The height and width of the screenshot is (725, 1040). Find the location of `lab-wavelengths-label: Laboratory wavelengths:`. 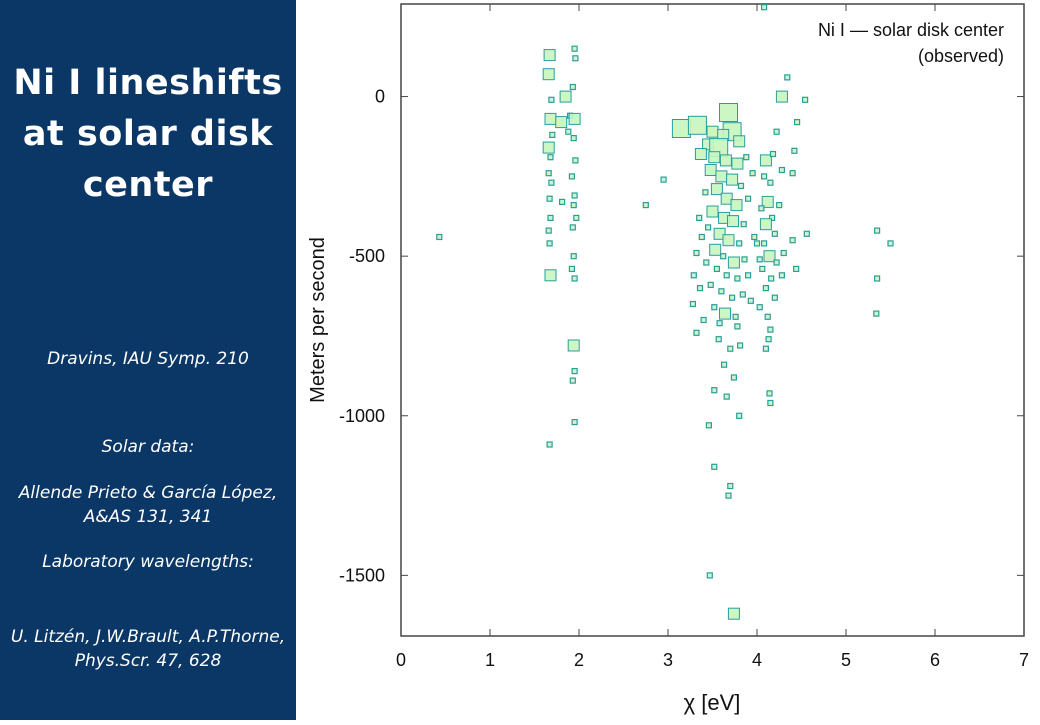

lab-wavelengths-label: Laboratory wavelengths: is located at coordinates (148, 562).